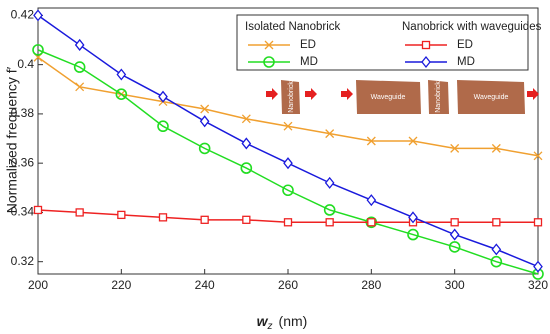 This screenshot has height=334, width=550. I want to click on y-tick-label: 0.4, so click(25, 64).